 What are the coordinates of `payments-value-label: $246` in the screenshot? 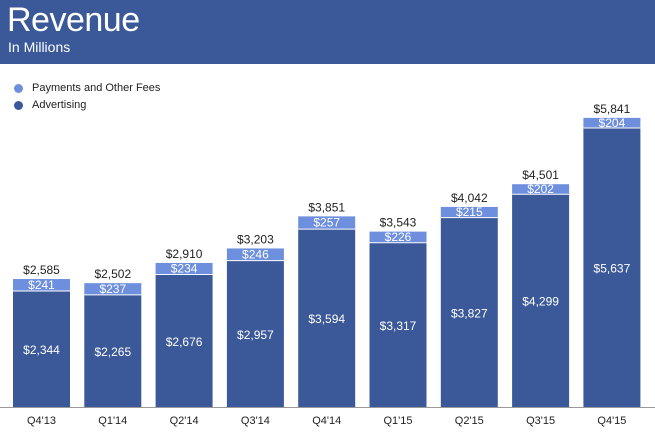 It's located at (255, 255).